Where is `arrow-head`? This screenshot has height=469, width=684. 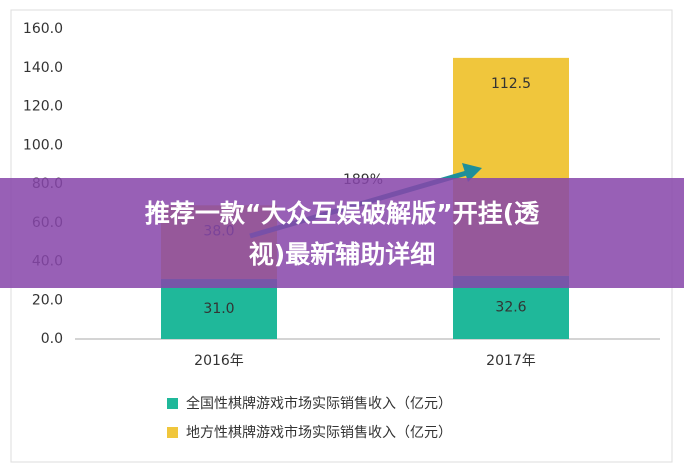 arrow-head is located at coordinates (472, 172).